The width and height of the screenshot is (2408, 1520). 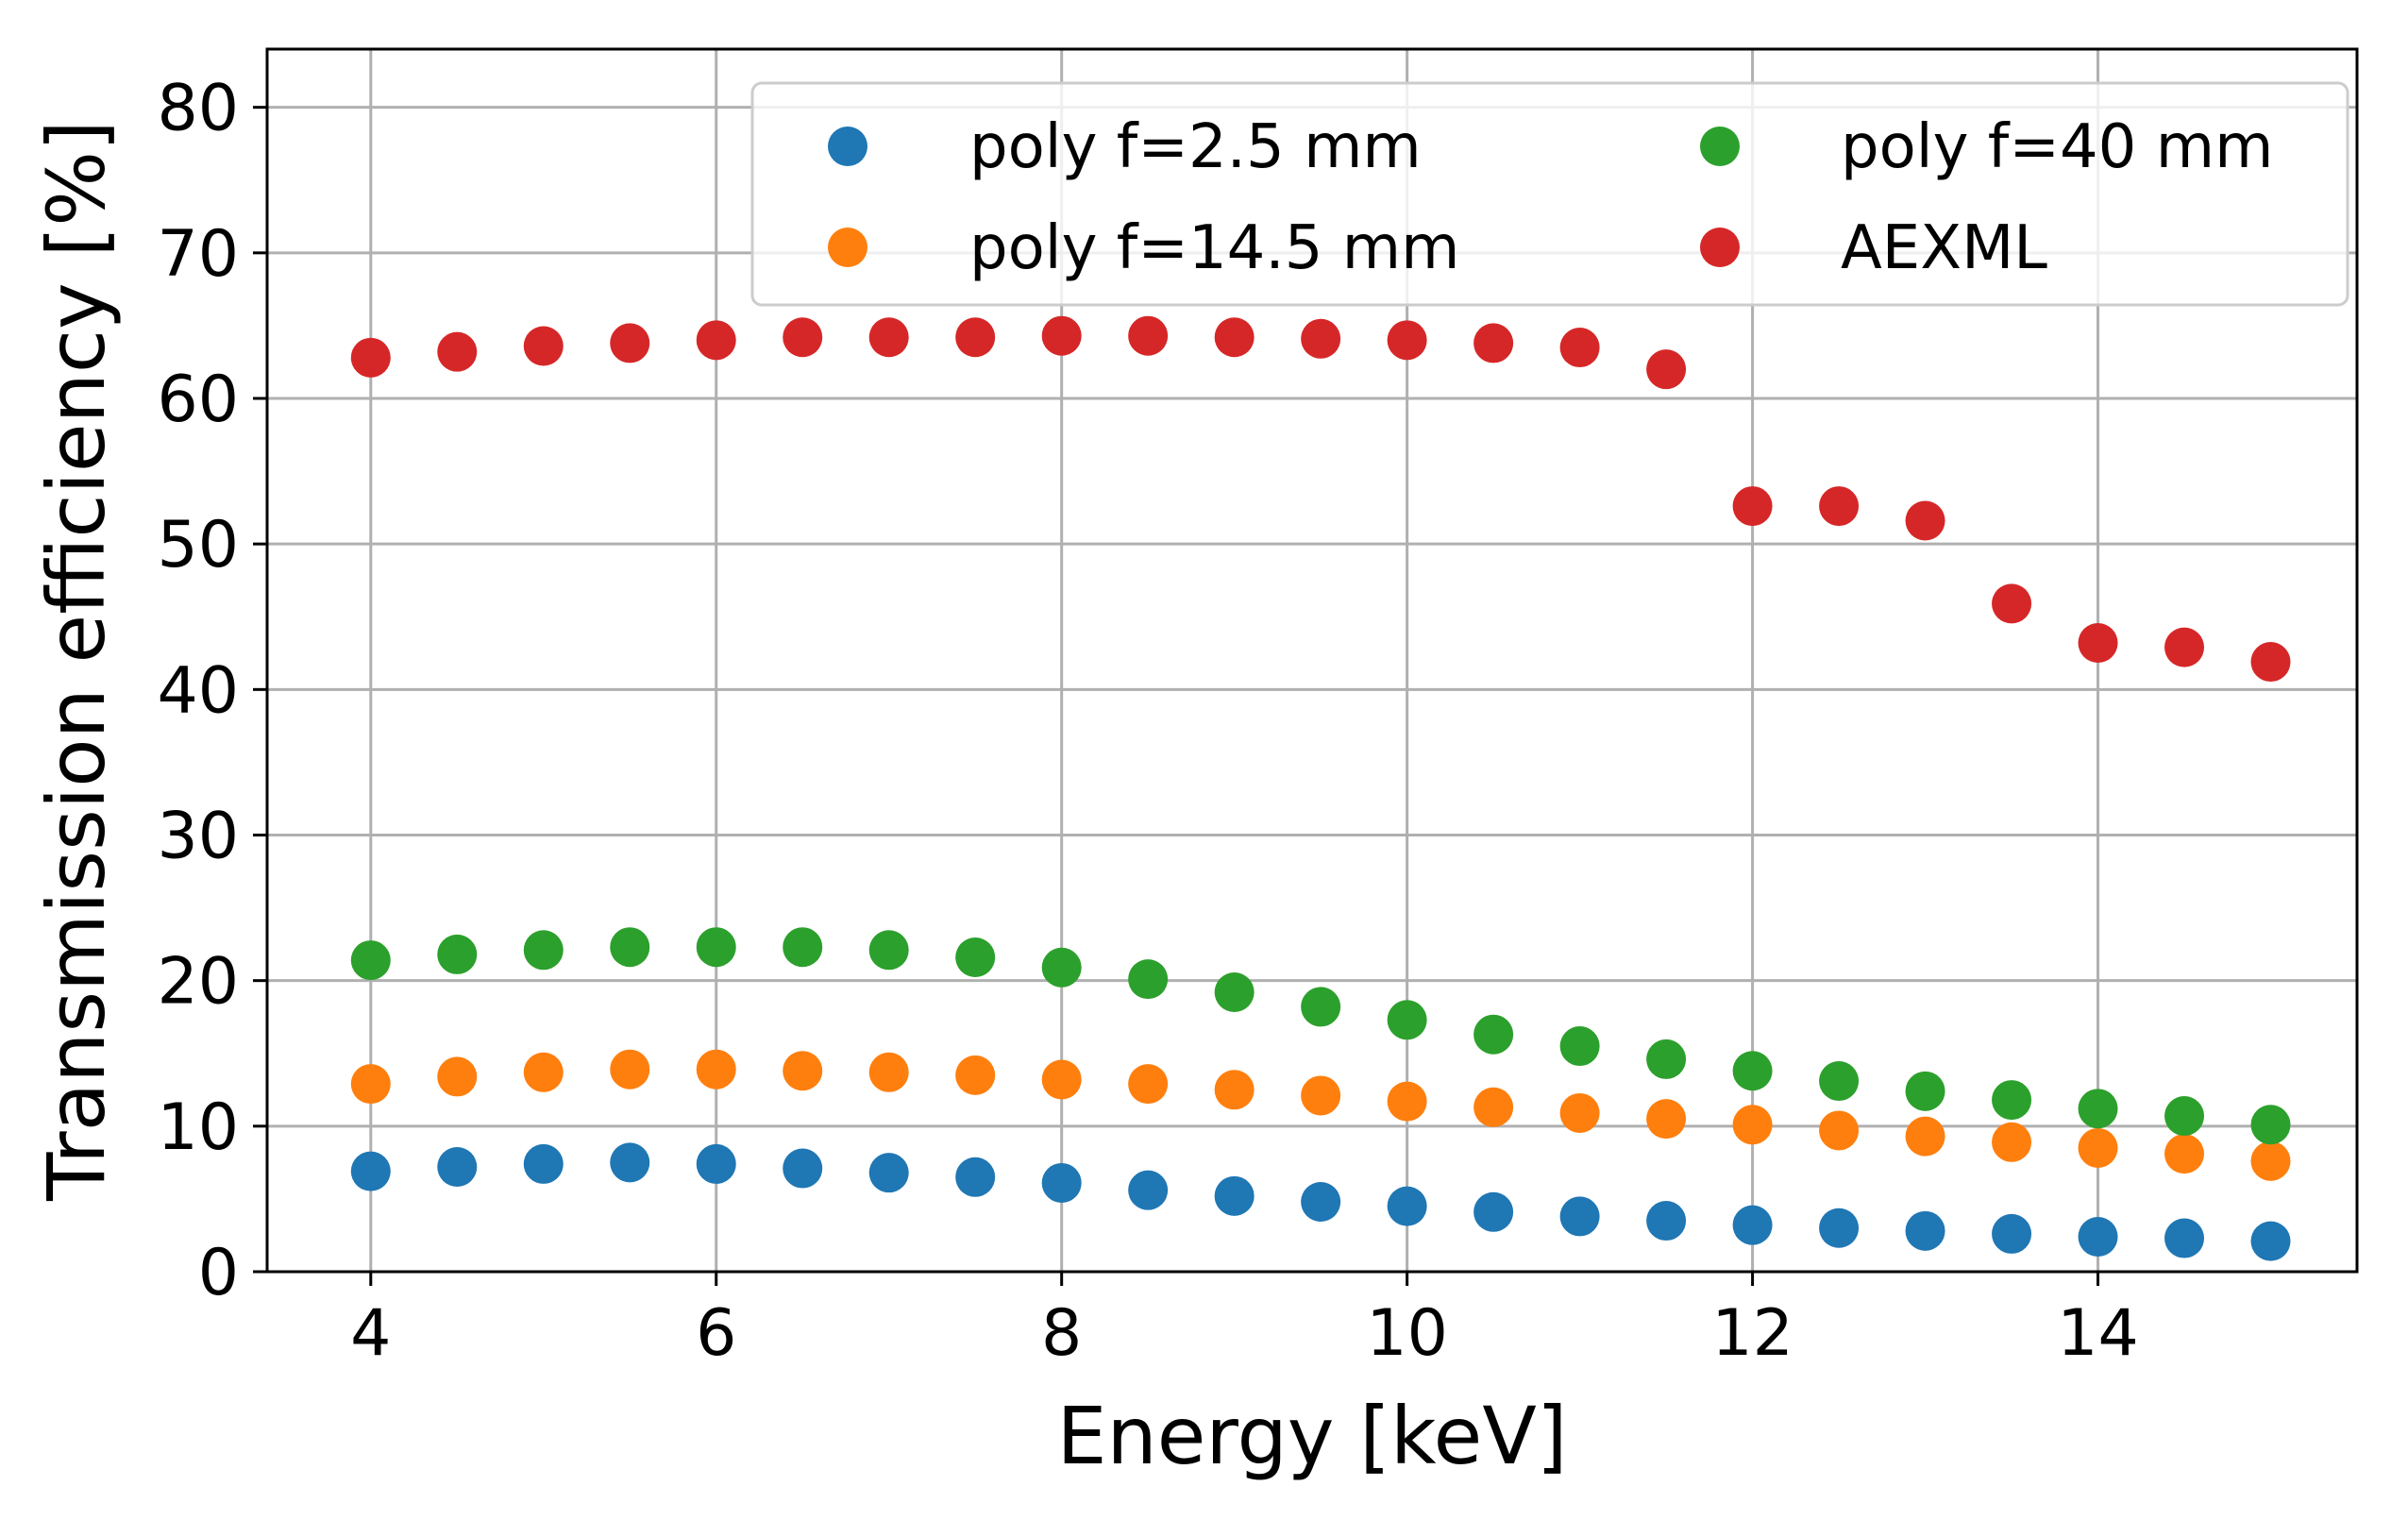 I want to click on y-tick-label: 0, so click(x=218, y=1273).